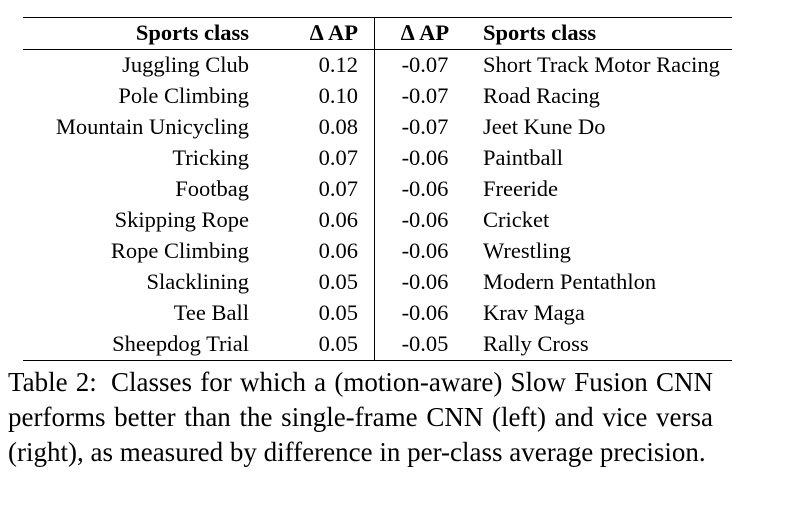 The width and height of the screenshot is (788, 520). What do you see at coordinates (377, 313) in the screenshot?
I see `table-row: Tee Ball 0.05 -0.06 Krav Maga` at bounding box center [377, 313].